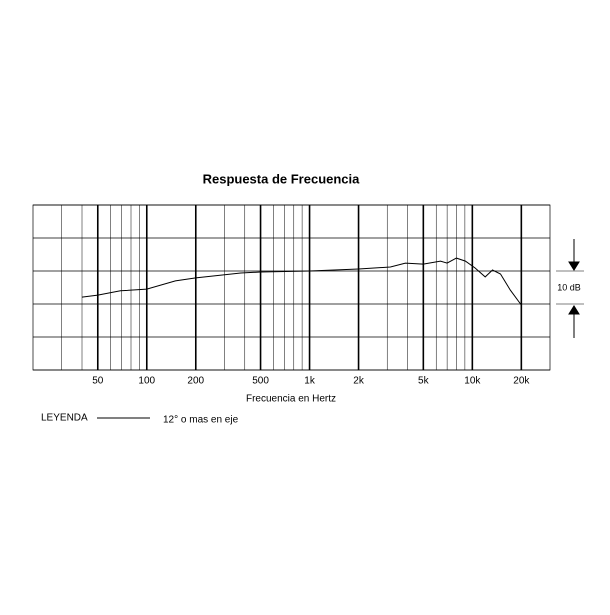 Image resolution: width=610 pixels, height=615 pixels. I want to click on scale-arrows, so click(570, 288).